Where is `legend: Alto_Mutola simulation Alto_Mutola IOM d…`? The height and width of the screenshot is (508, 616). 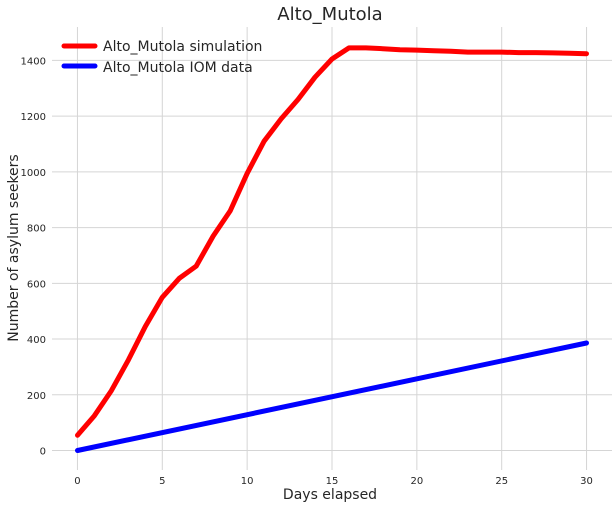 legend: Alto_Mutola simulation Alto_Mutola IOM d… is located at coordinates (161, 57).